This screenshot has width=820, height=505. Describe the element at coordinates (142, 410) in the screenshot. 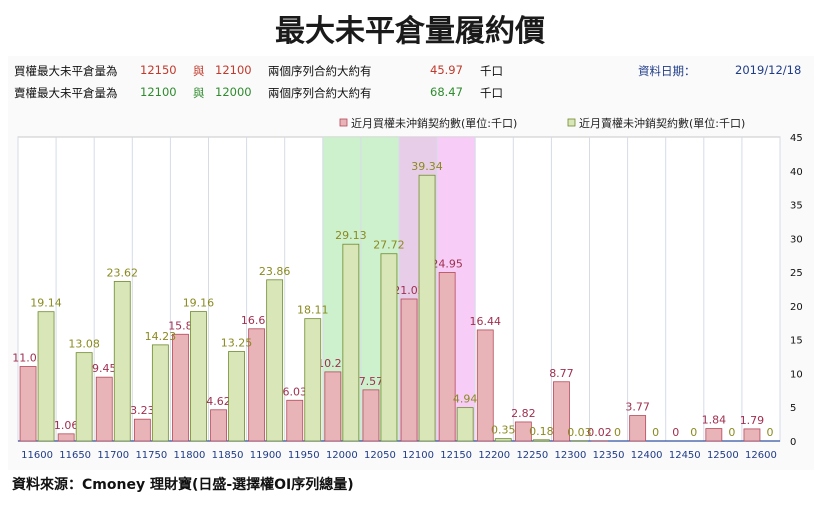

I see `call-value-label-11750: 3.23` at that location.